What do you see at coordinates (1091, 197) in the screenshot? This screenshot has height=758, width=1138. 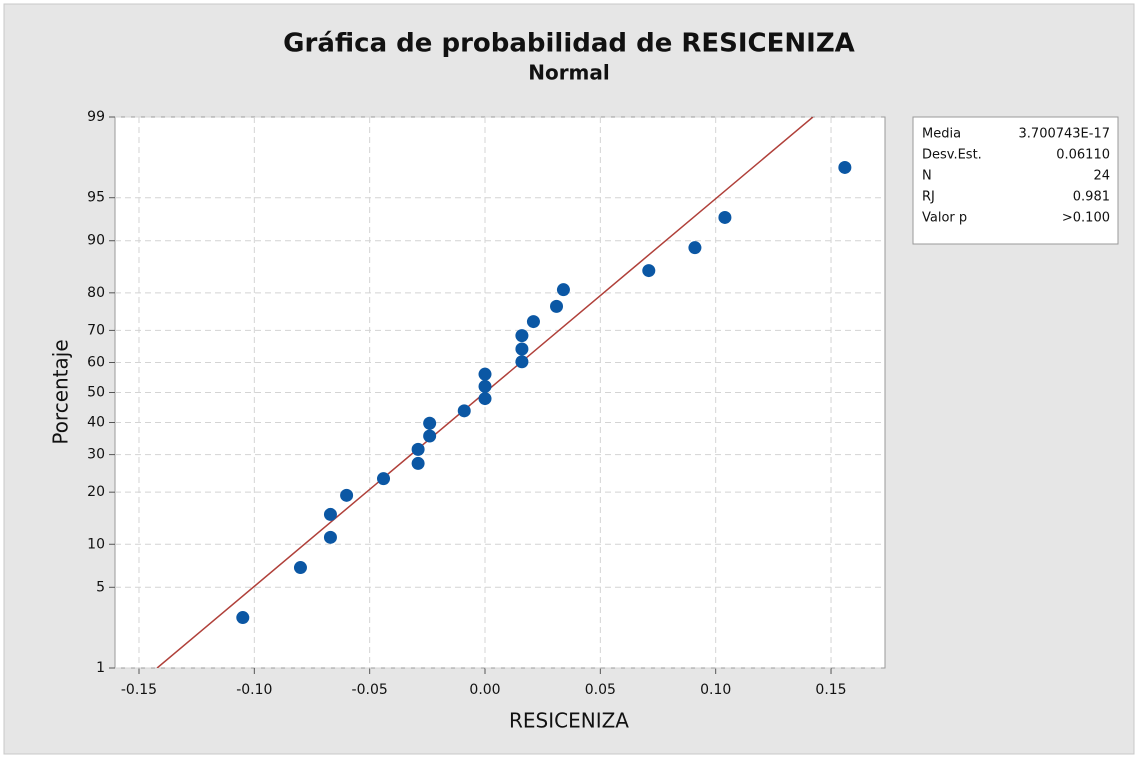 I see `stat-value: 0.981` at bounding box center [1091, 197].